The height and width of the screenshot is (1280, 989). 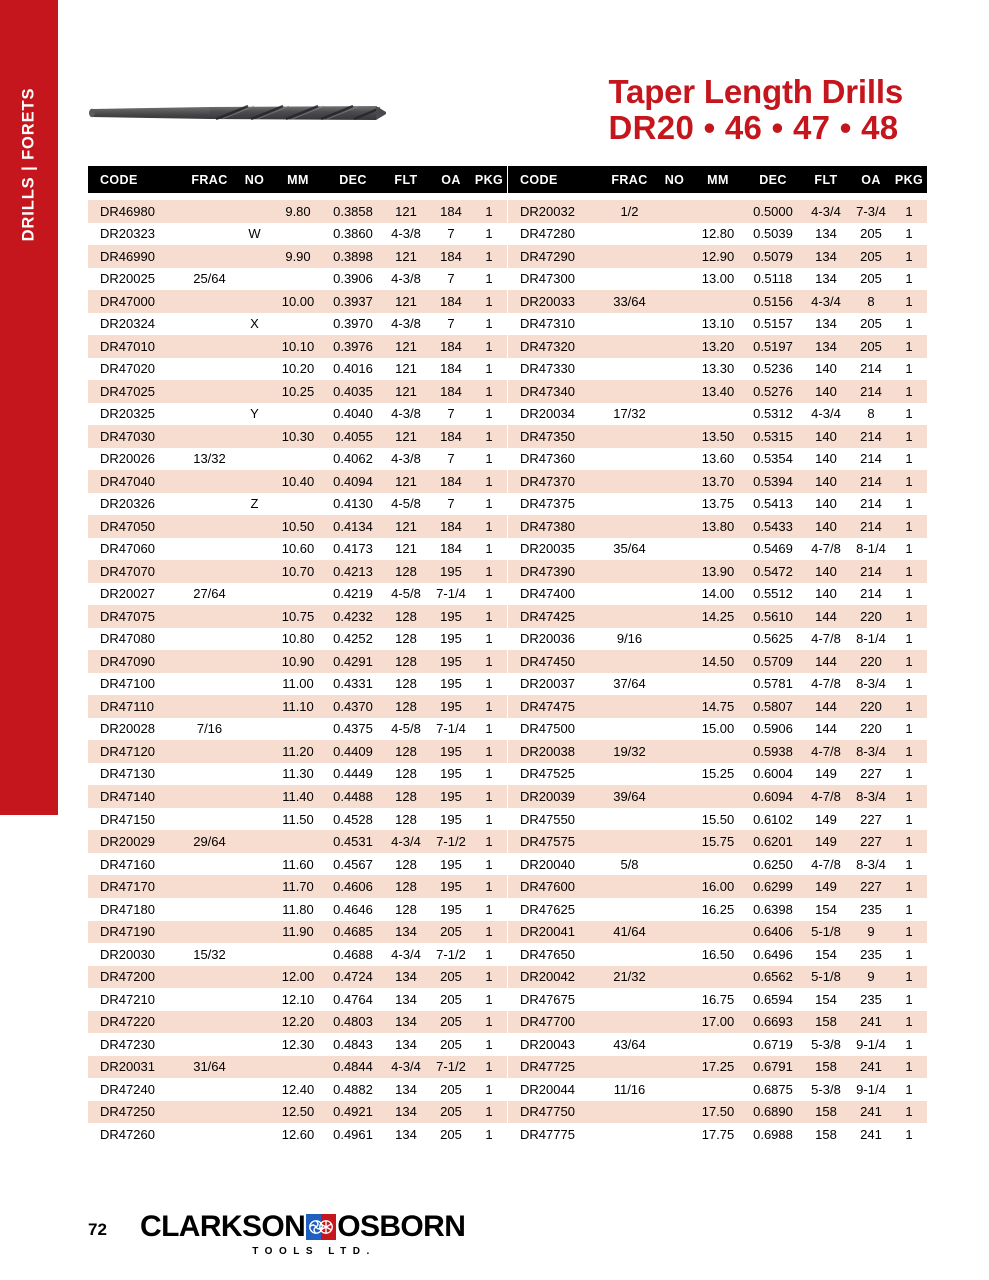 I want to click on cell-flt: 128, so click(x=406, y=751).